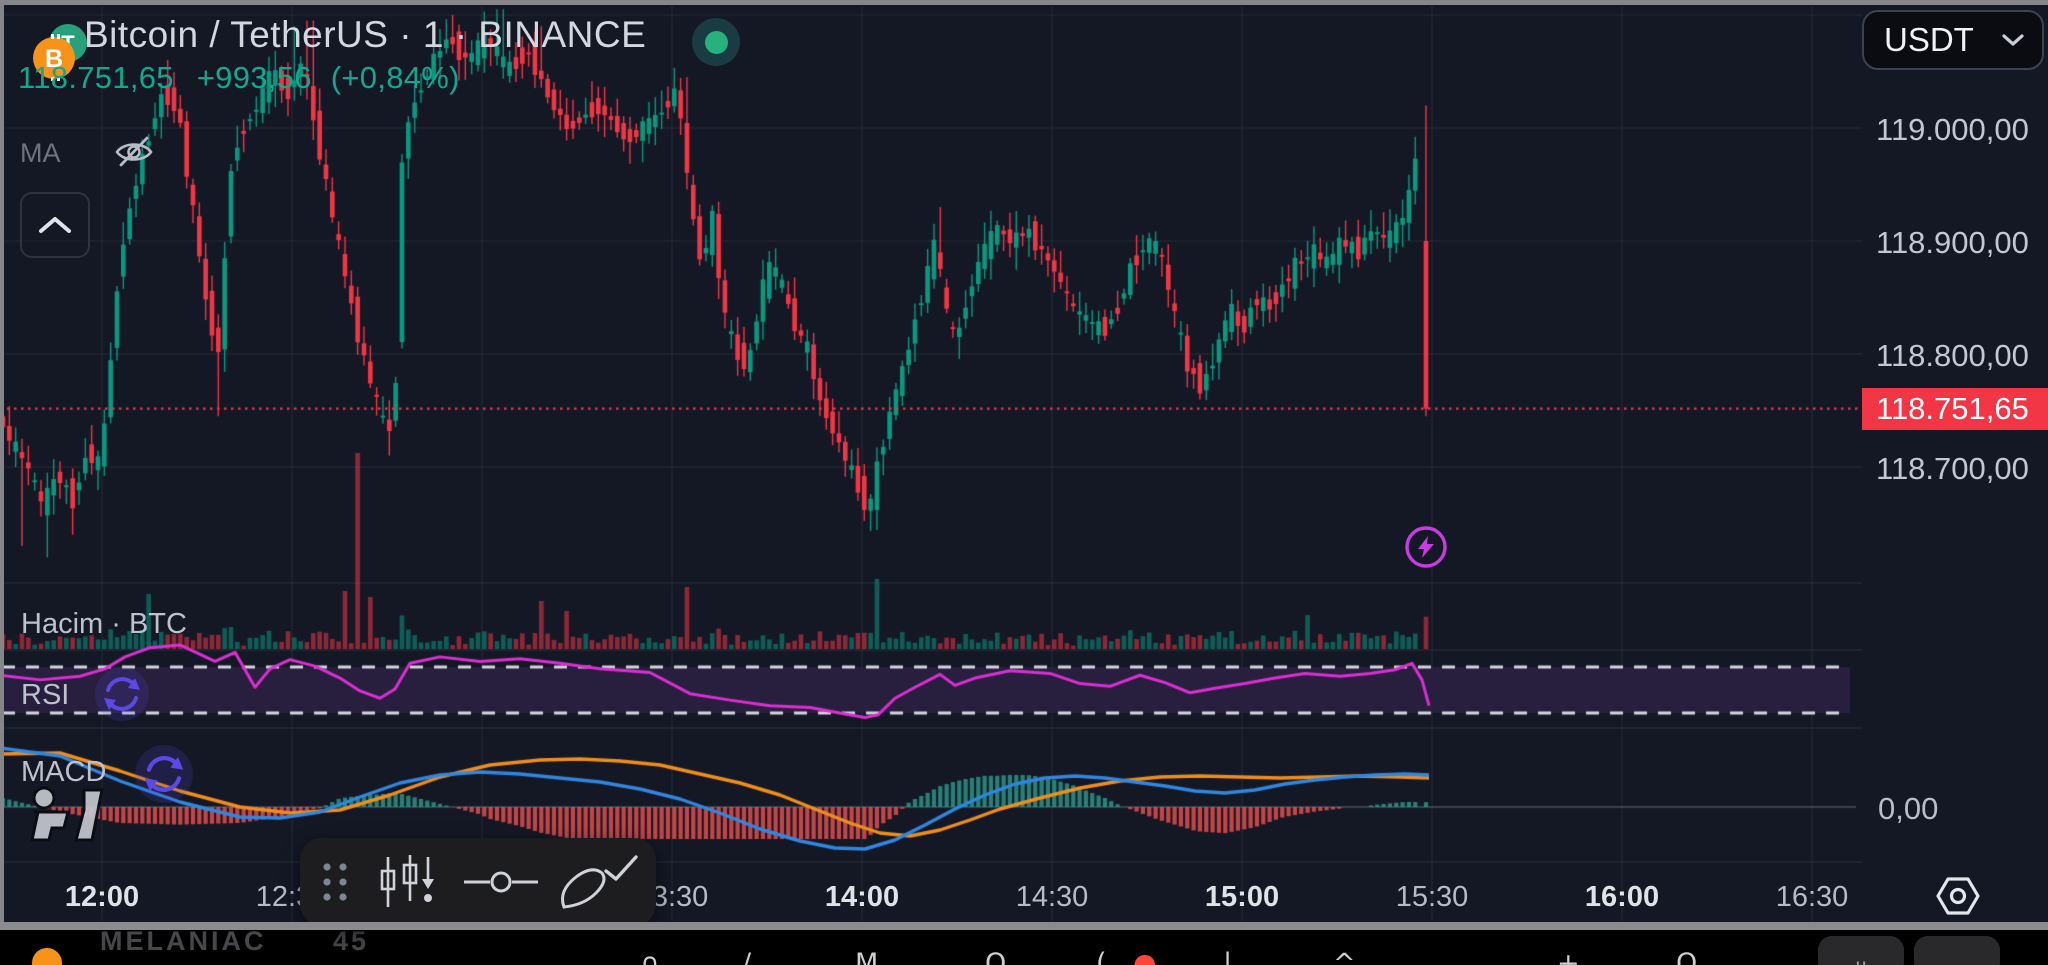 The height and width of the screenshot is (965, 2048). I want to click on bottom-bar-icon: O, so click(996, 956).